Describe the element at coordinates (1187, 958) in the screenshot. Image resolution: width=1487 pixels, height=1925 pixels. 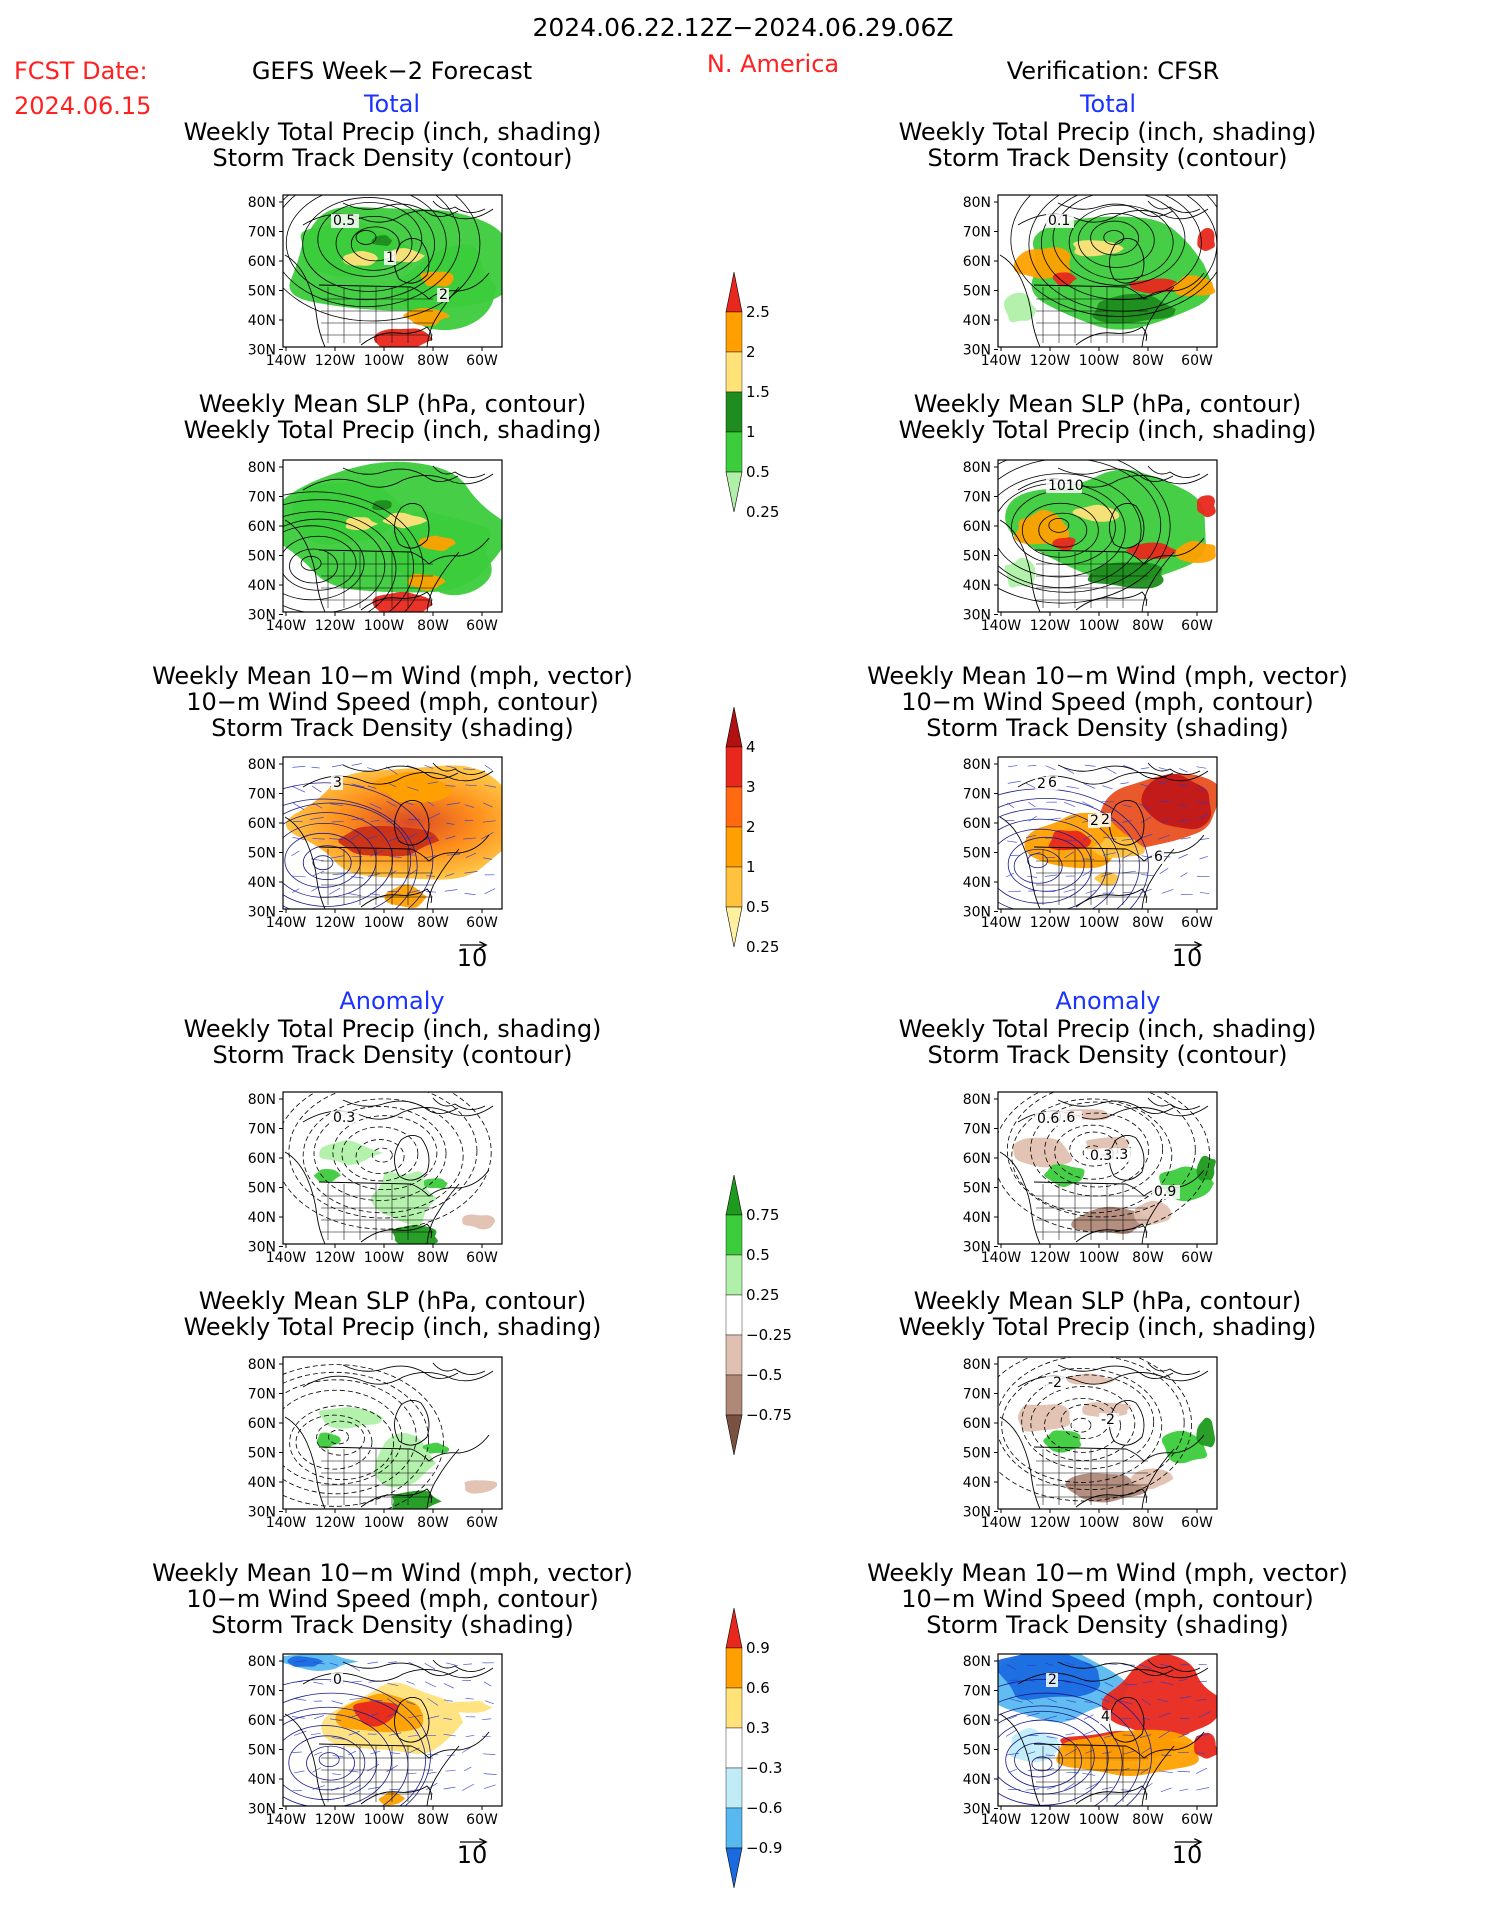
I see `vector-reference-label: 10` at that location.